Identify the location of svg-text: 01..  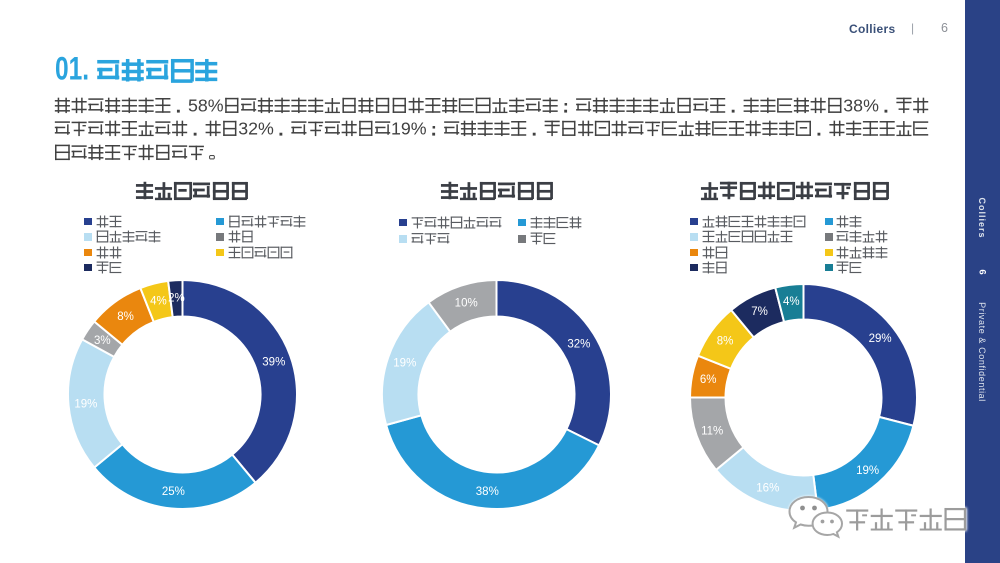
(72, 68).